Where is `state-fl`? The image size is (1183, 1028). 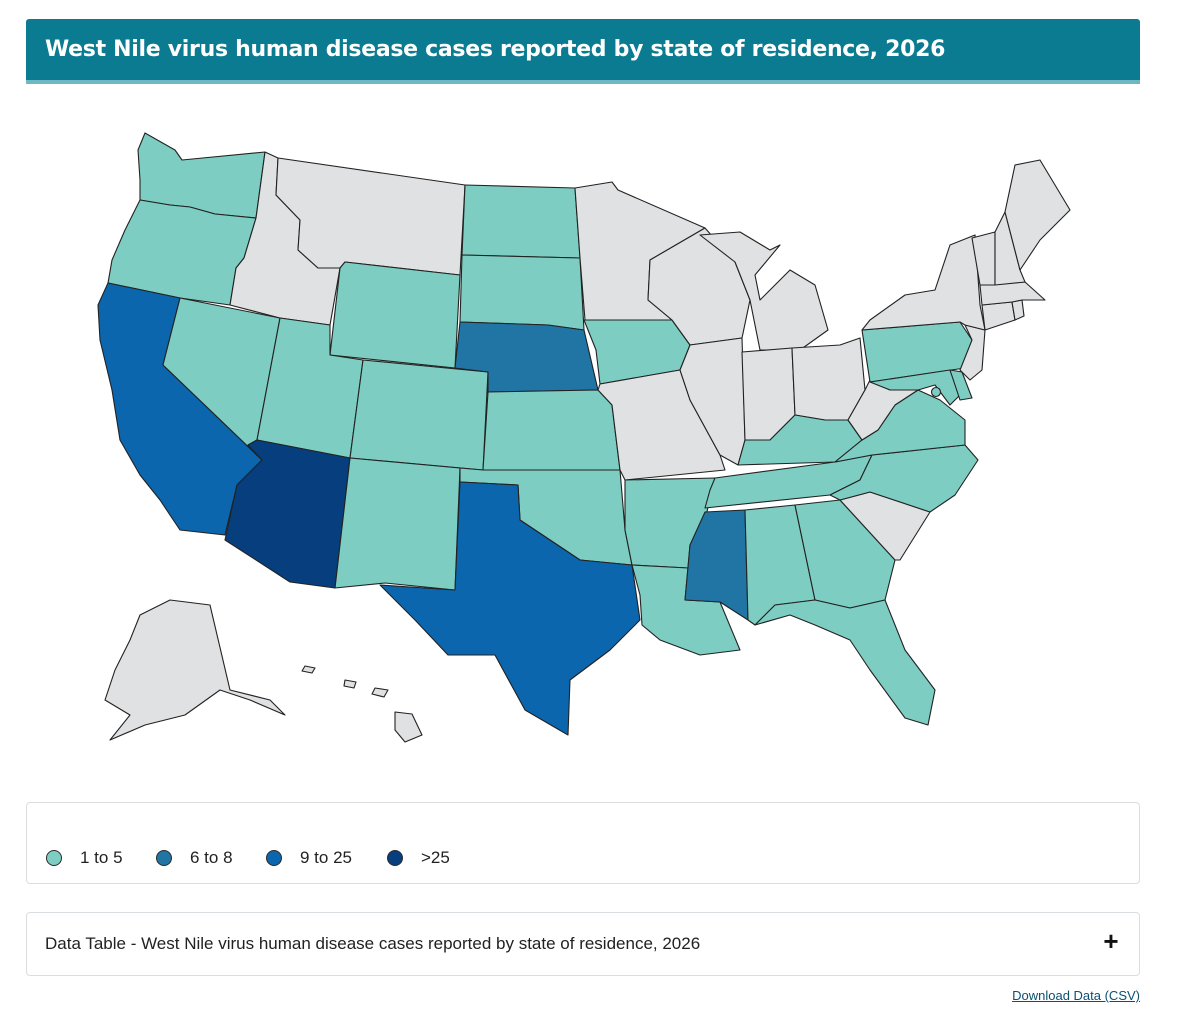 state-fl is located at coordinates (845, 662).